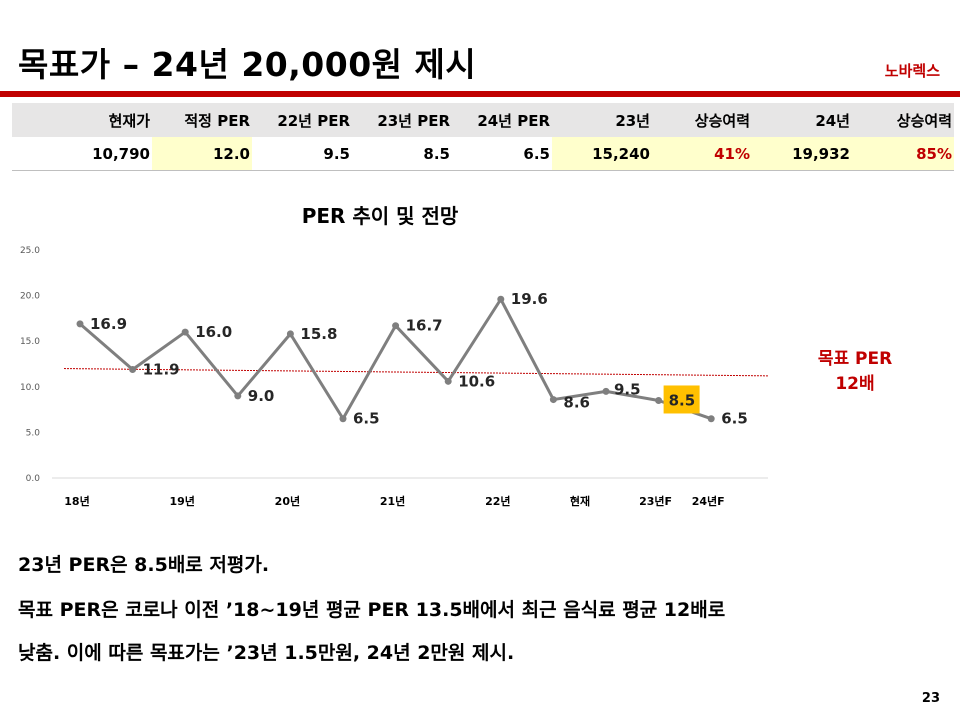  What do you see at coordinates (930, 698) in the screenshot?
I see `page-number: 23` at bounding box center [930, 698].